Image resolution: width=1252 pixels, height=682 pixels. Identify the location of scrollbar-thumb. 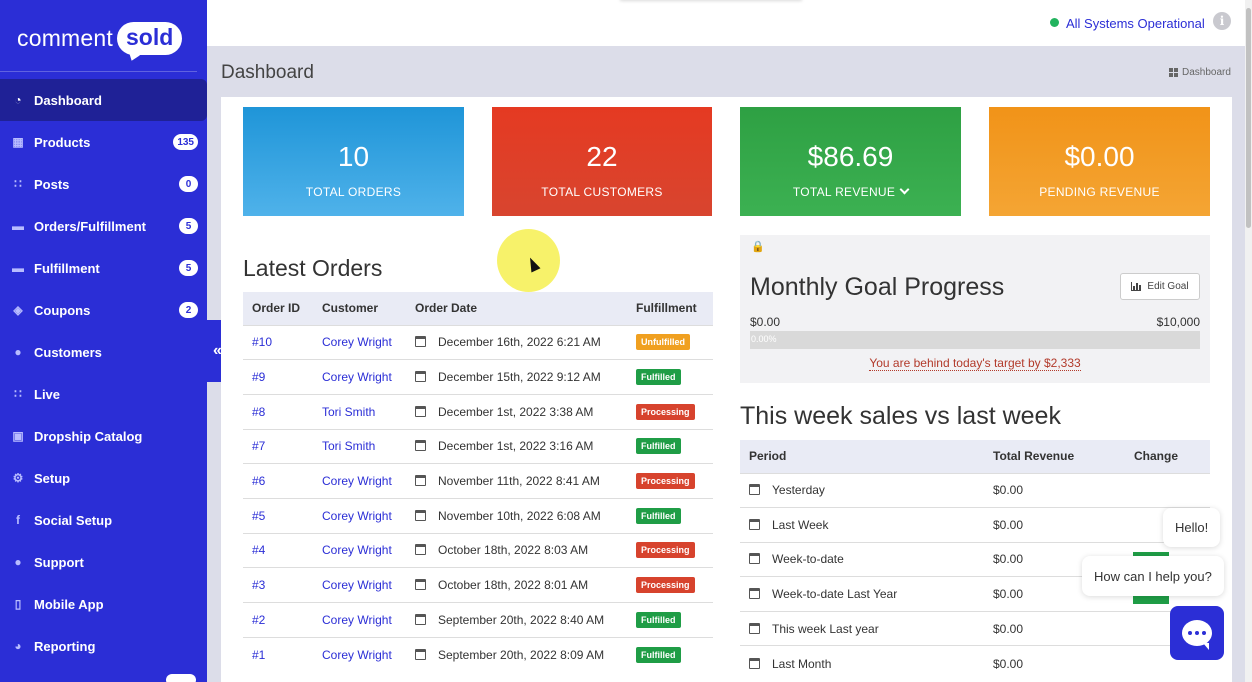
(1248, 118).